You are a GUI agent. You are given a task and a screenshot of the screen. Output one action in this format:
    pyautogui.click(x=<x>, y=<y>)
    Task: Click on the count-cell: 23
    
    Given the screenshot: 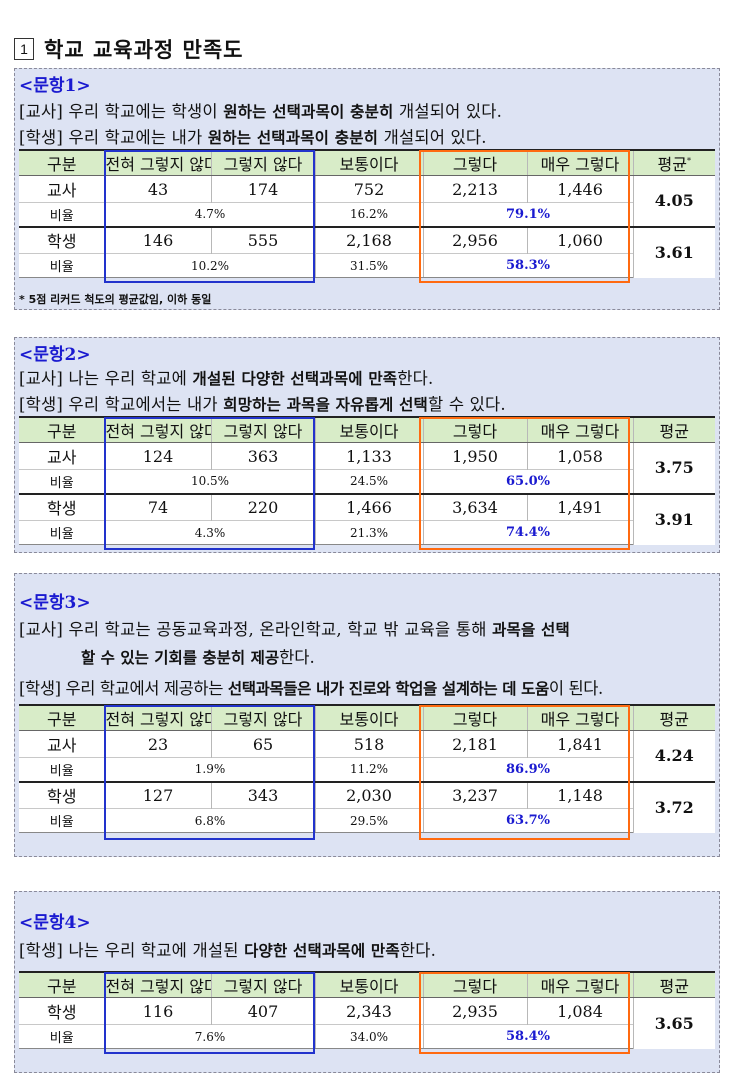 What is the action you would take?
    pyautogui.click(x=157, y=744)
    